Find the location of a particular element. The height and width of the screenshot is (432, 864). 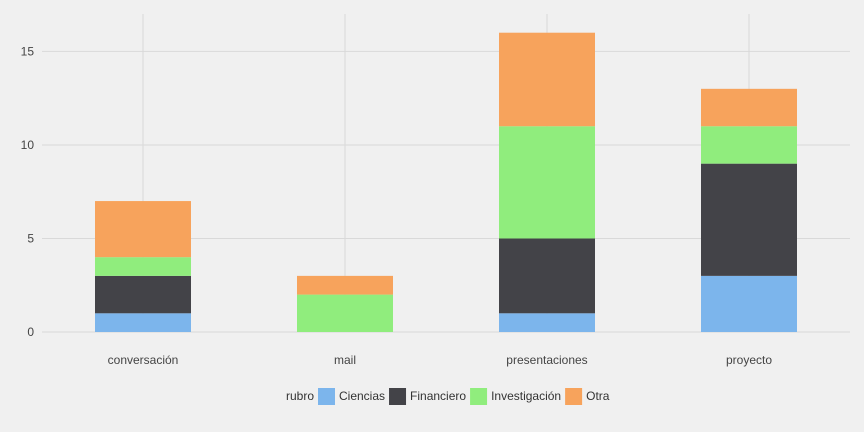

y-tick-label: 15 is located at coordinates (28, 51).